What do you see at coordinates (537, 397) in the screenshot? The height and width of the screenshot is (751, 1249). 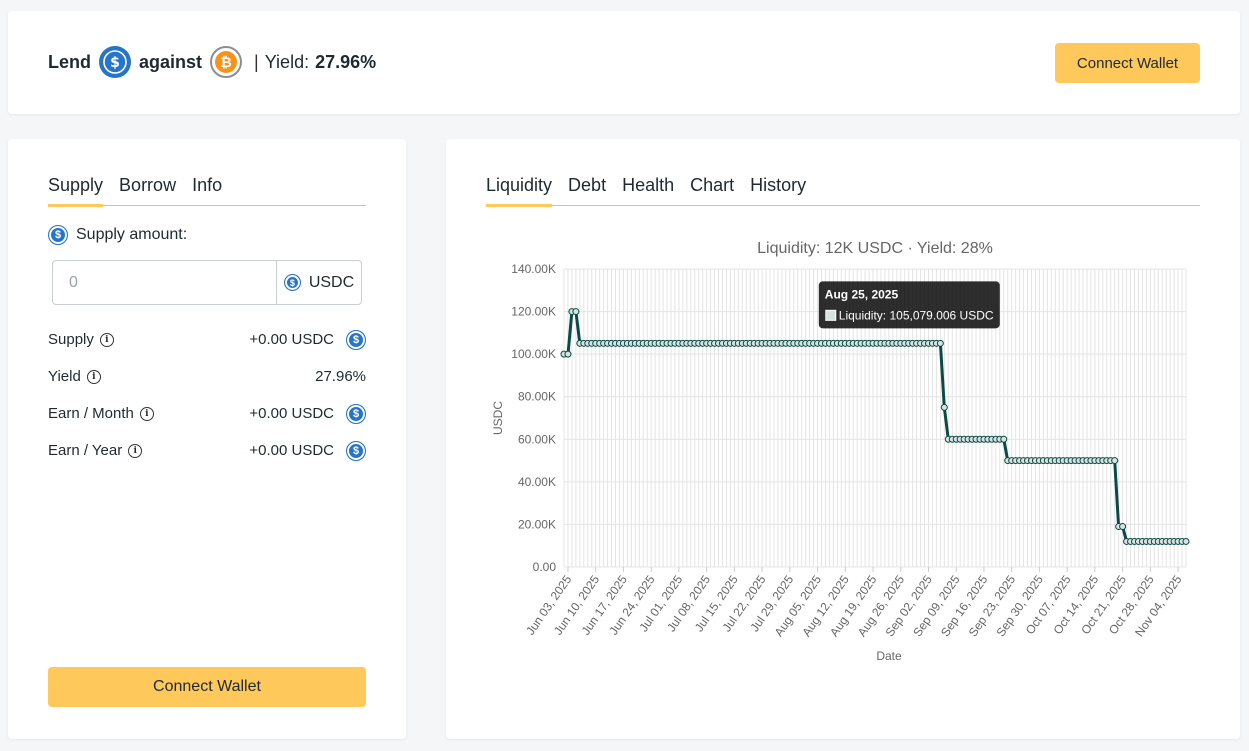 I see `y-tick-label: 80.00K` at bounding box center [537, 397].